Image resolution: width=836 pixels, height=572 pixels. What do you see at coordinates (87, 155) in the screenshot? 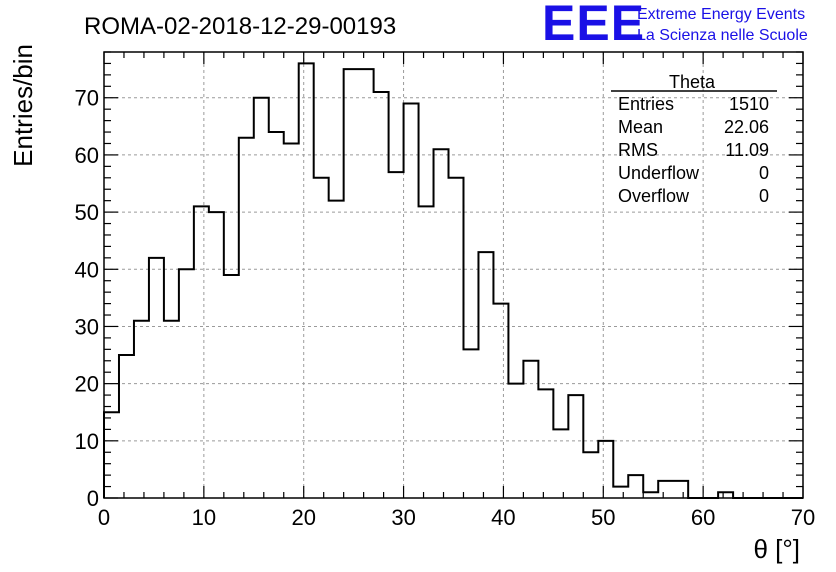
I see `y-tick-label: 60` at bounding box center [87, 155].